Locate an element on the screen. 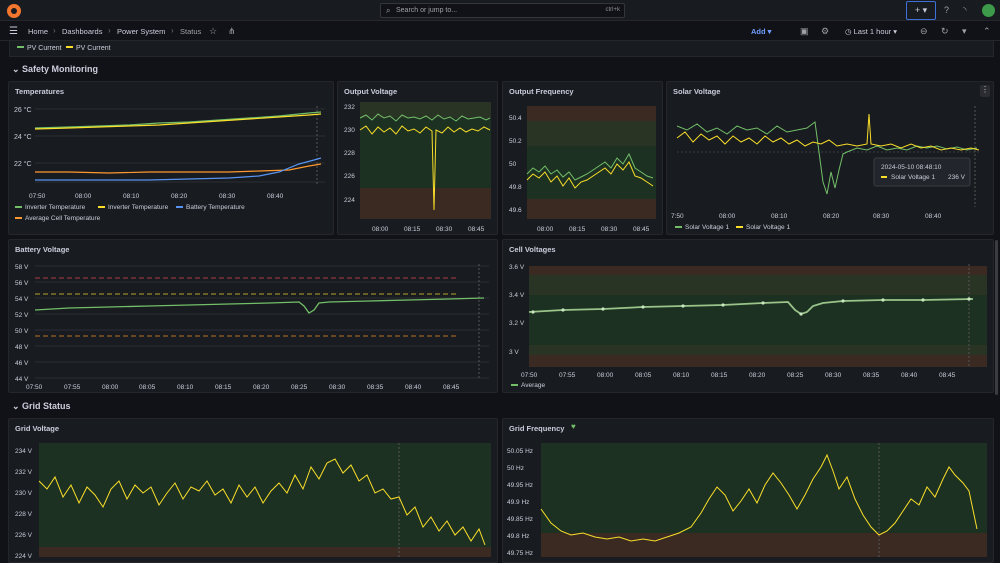 The width and height of the screenshot is (1000, 563). grafana-logo-icon is located at coordinates (14, 11).